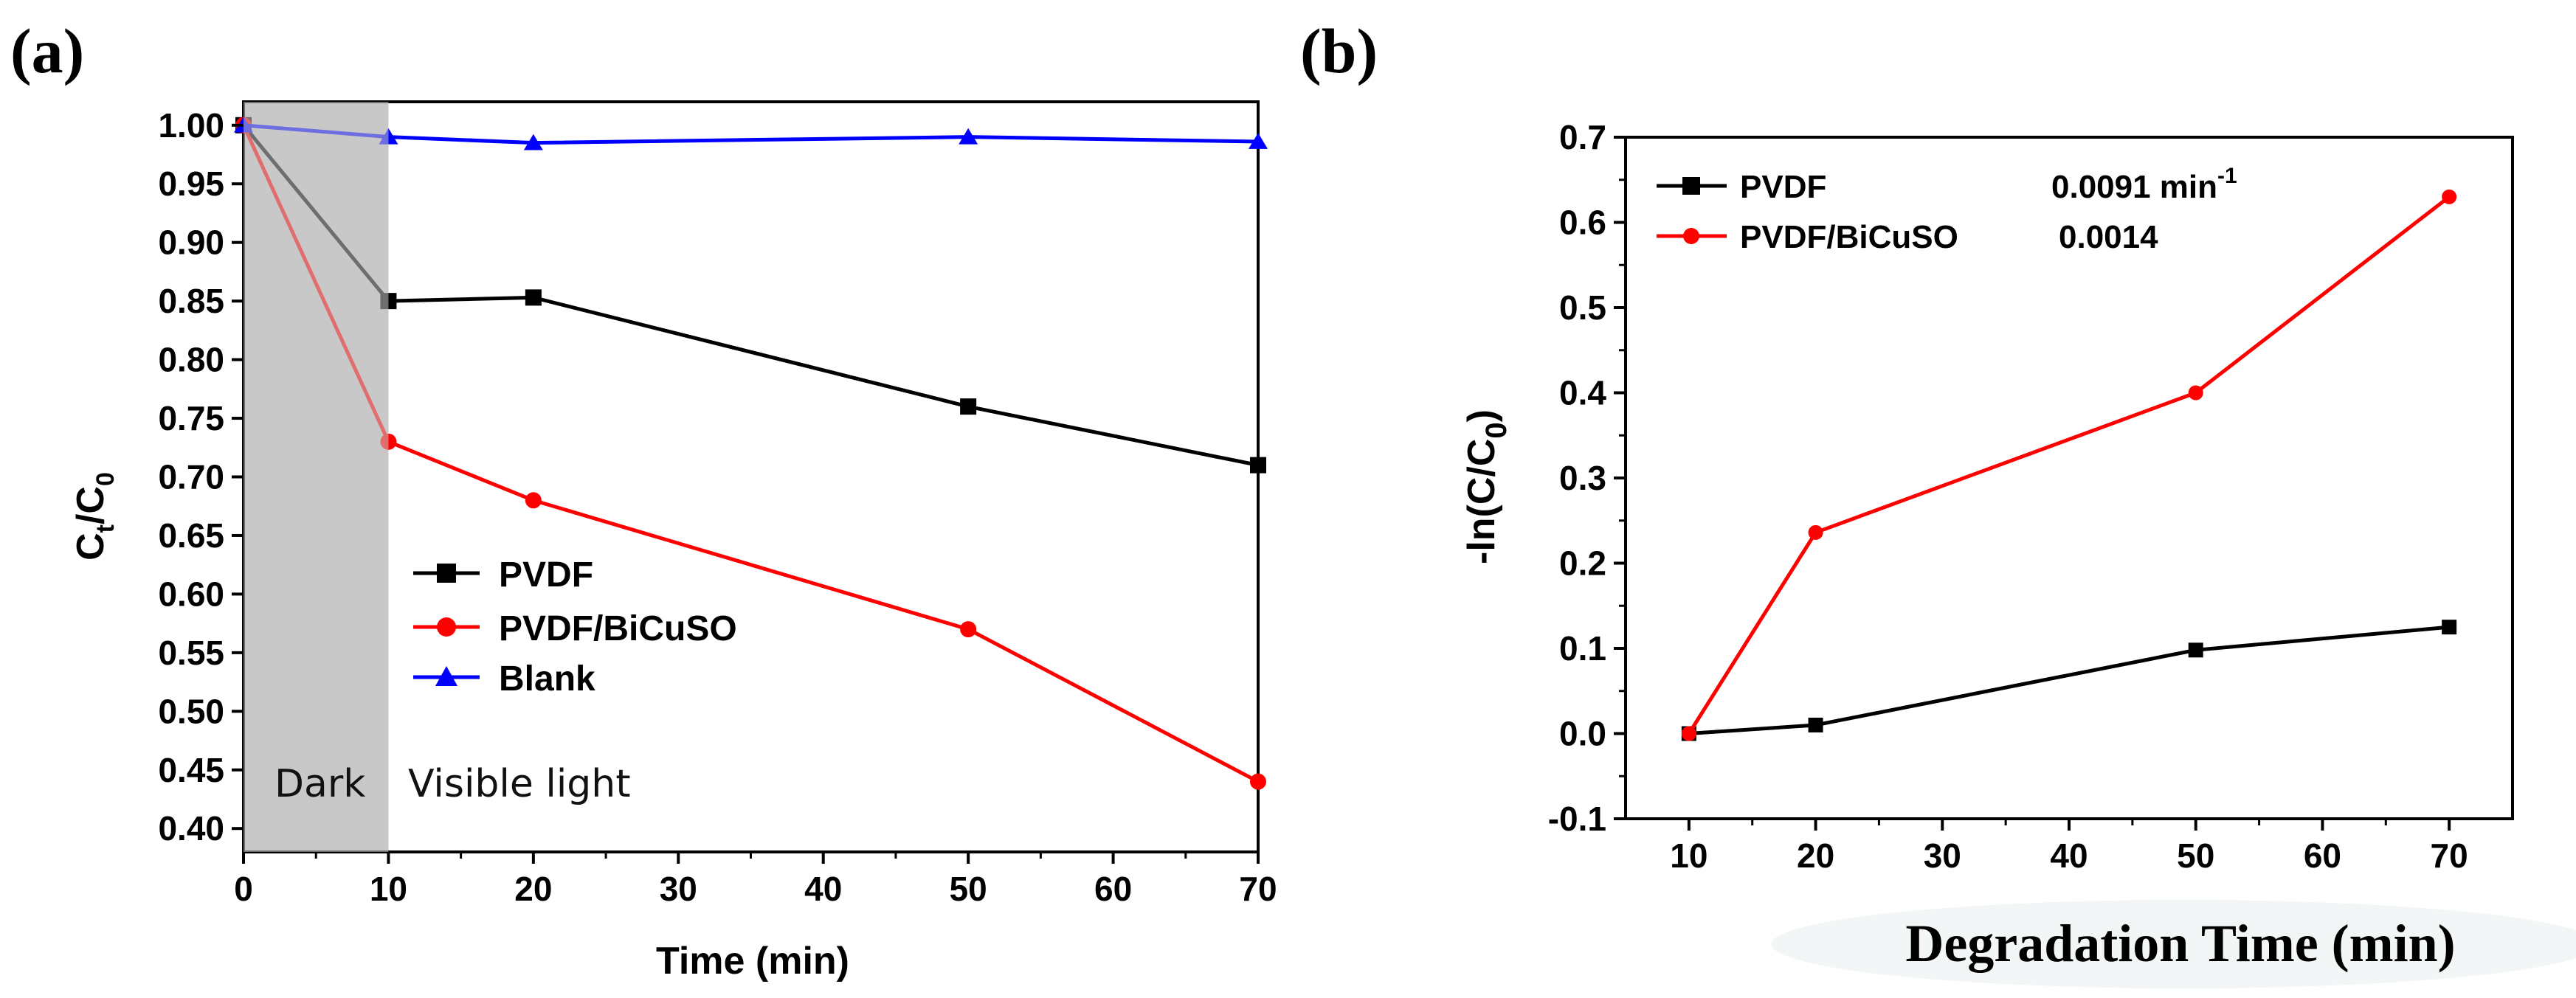 The height and width of the screenshot is (998, 2576). Describe the element at coordinates (1577, 819) in the screenshot. I see `y-tick-label: -0.1` at that location.